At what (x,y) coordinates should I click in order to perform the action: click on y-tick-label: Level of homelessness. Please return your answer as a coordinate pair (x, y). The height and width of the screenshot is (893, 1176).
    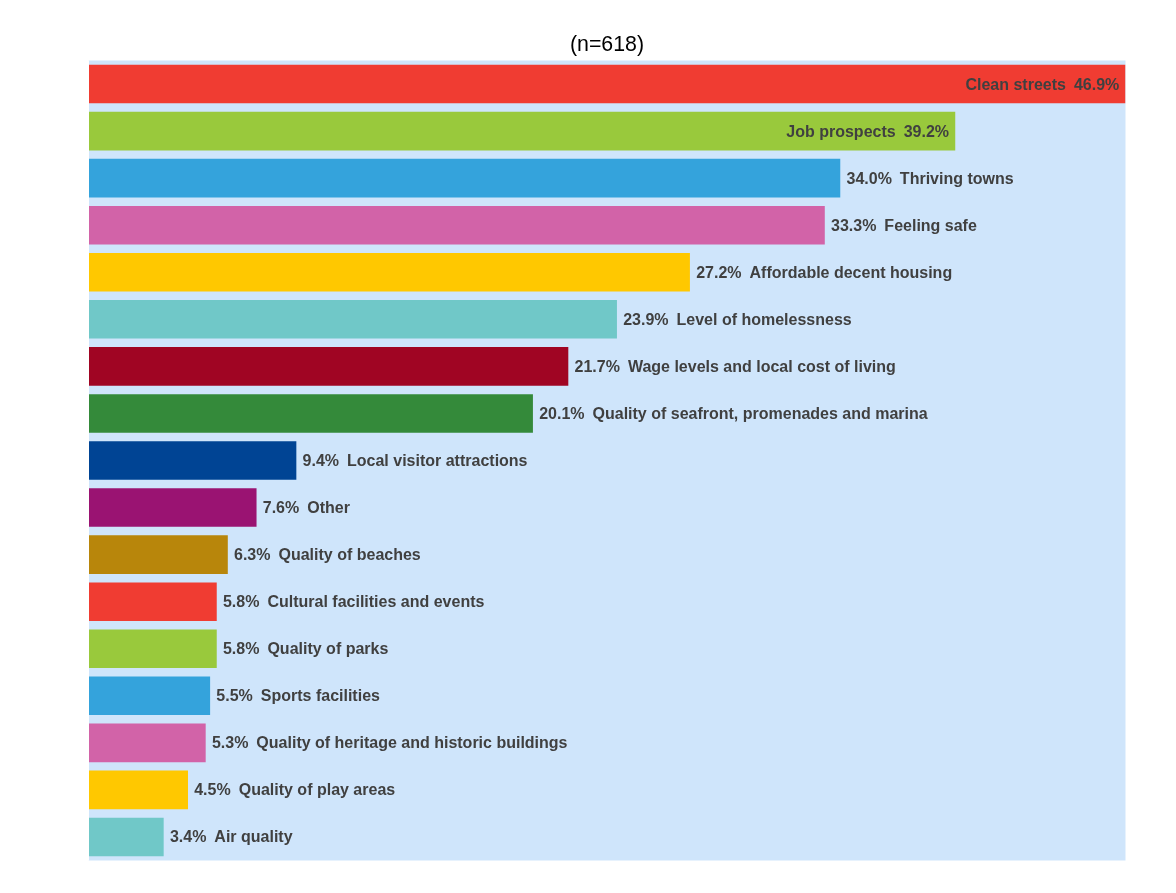
    Looking at the image, I should click on (764, 319).